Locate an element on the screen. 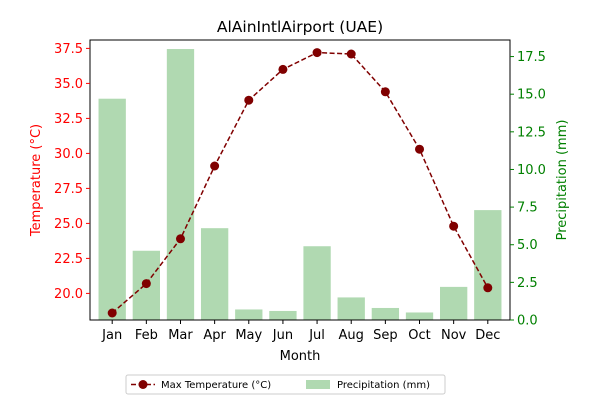 The image size is (600, 400). legend-frame is located at coordinates (285, 384).